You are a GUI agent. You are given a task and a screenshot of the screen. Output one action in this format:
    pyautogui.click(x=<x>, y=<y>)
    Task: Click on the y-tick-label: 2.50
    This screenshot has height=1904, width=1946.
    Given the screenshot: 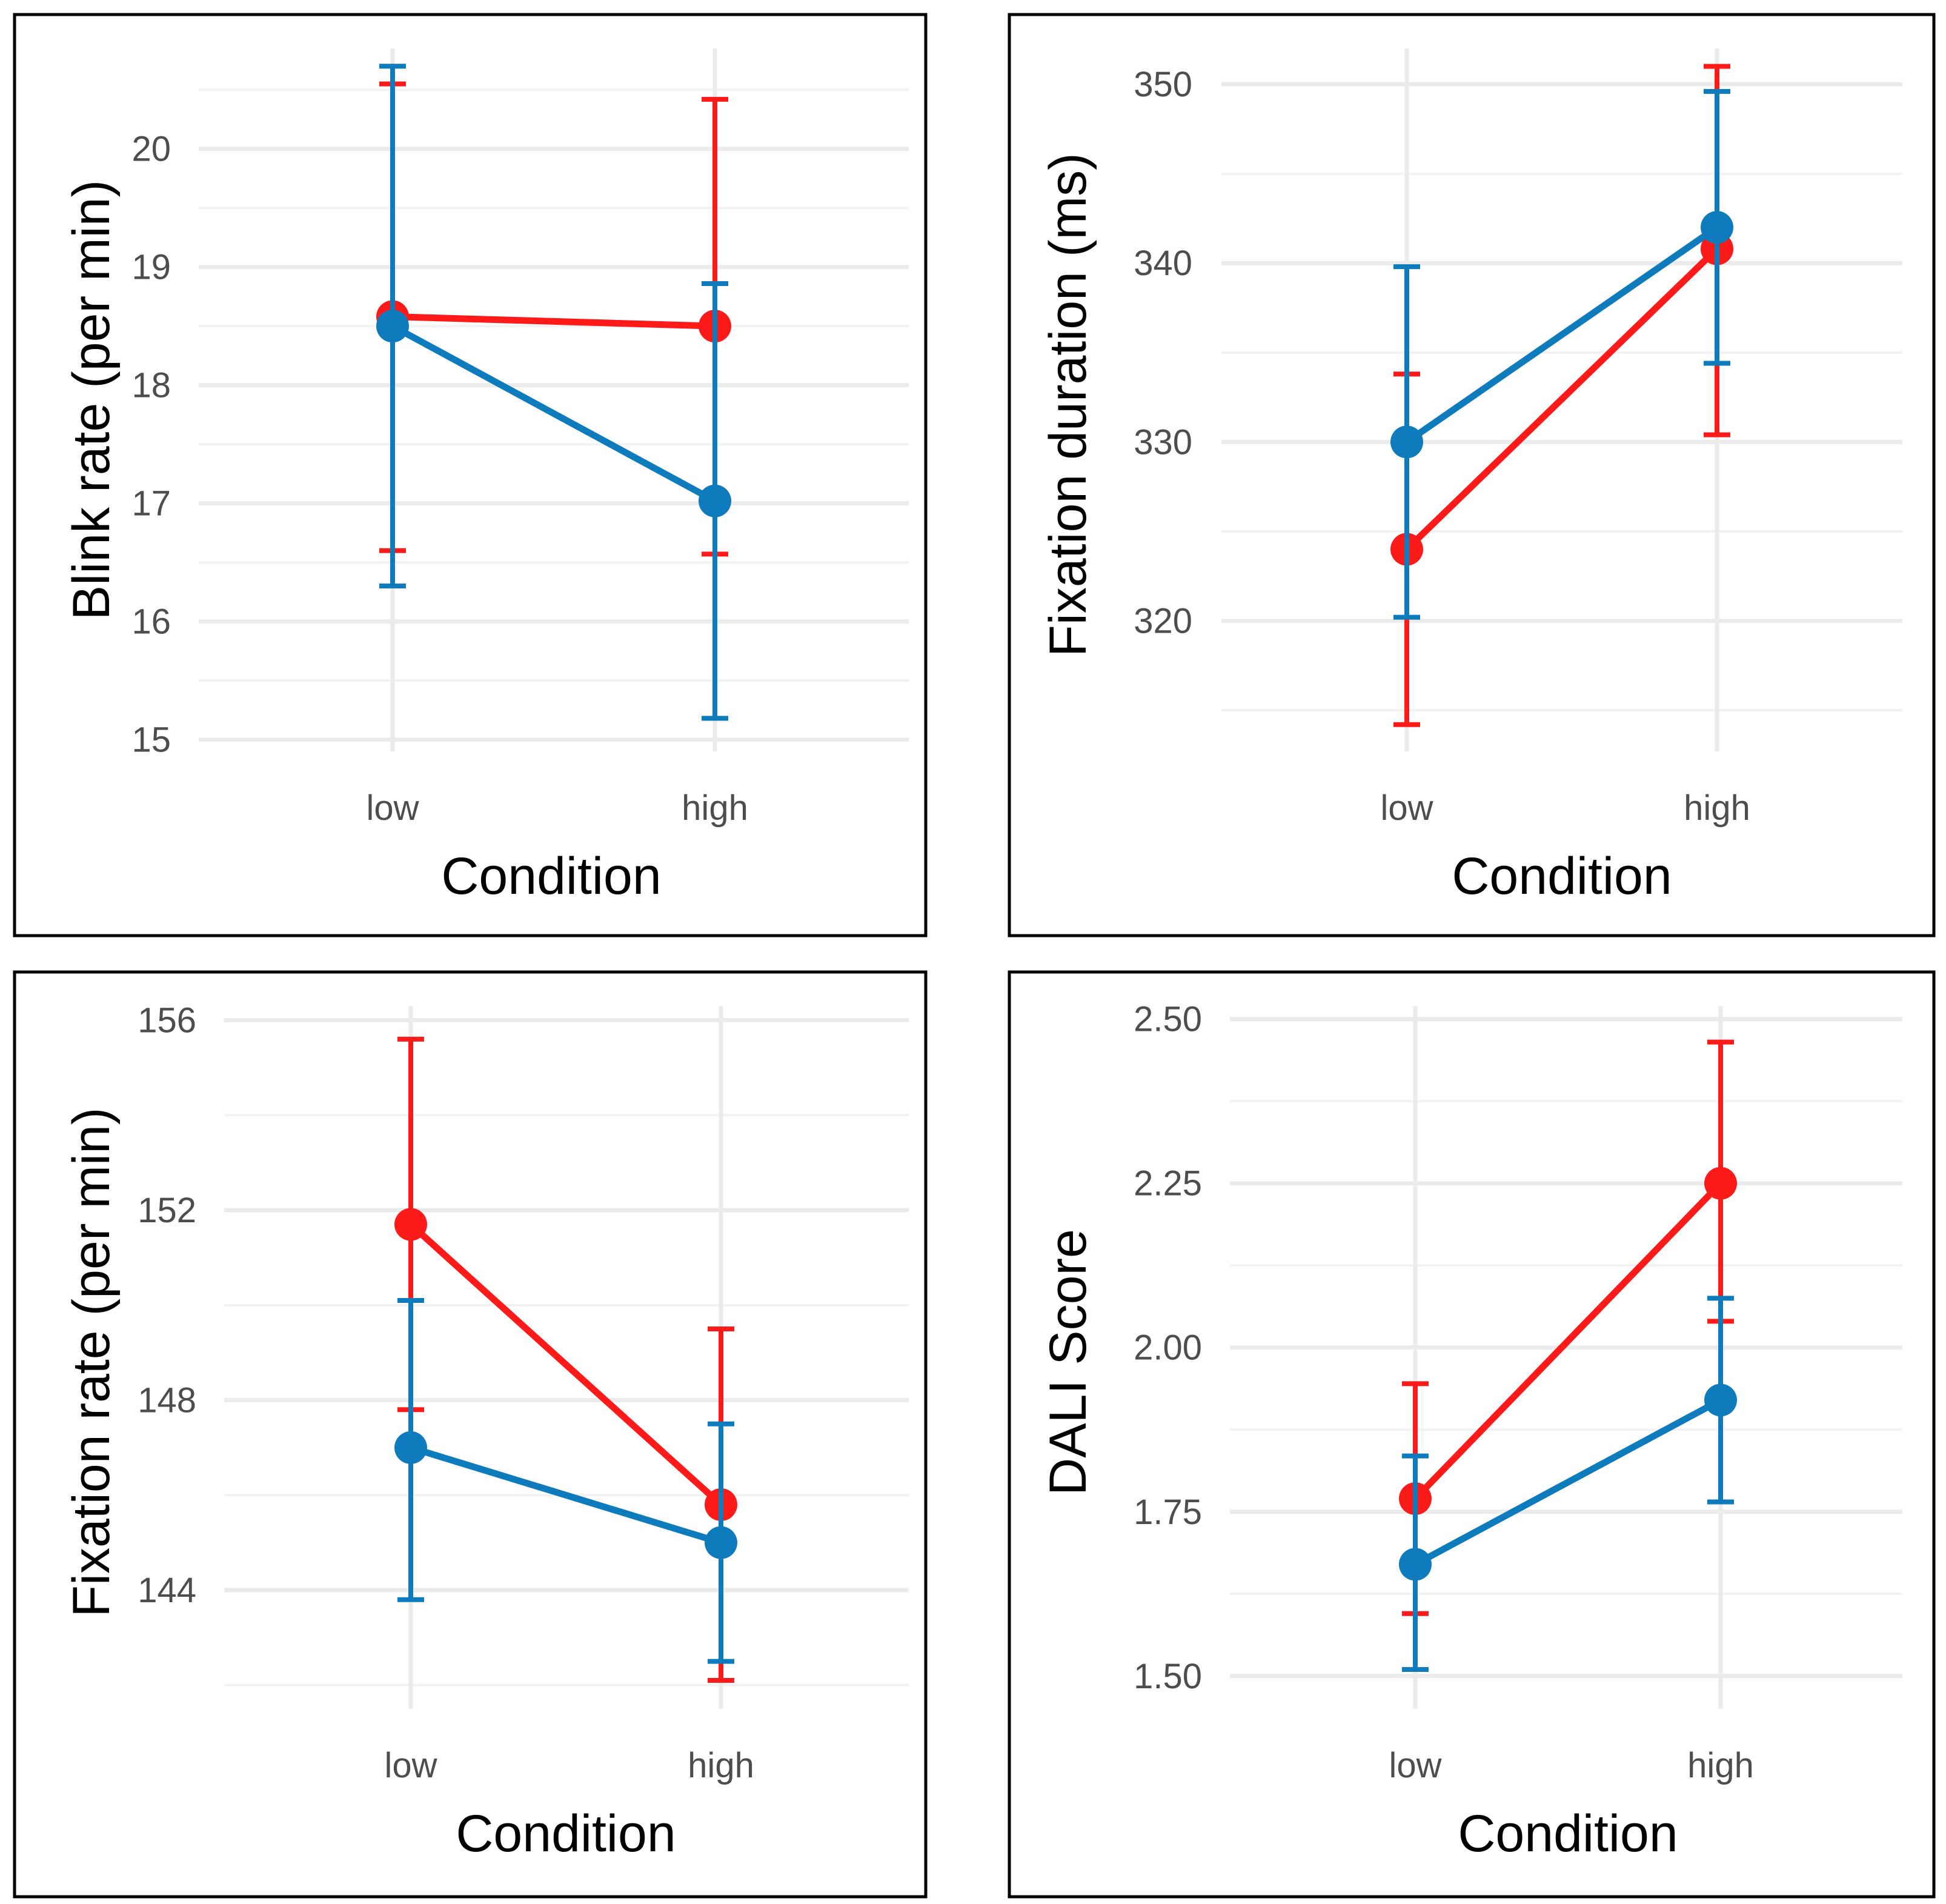 What is the action you would take?
    pyautogui.click(x=1168, y=1019)
    